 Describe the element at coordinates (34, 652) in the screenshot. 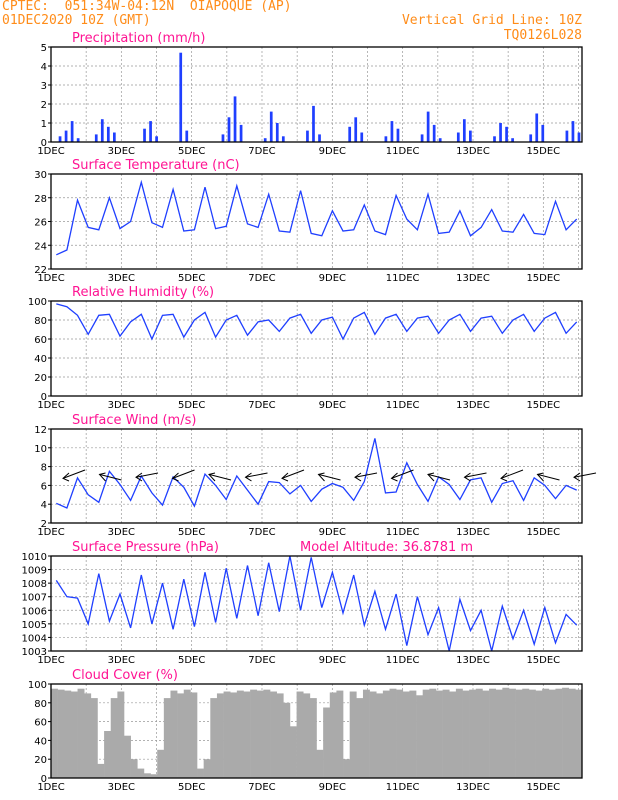

I see `y-tick-label: 1003` at that location.